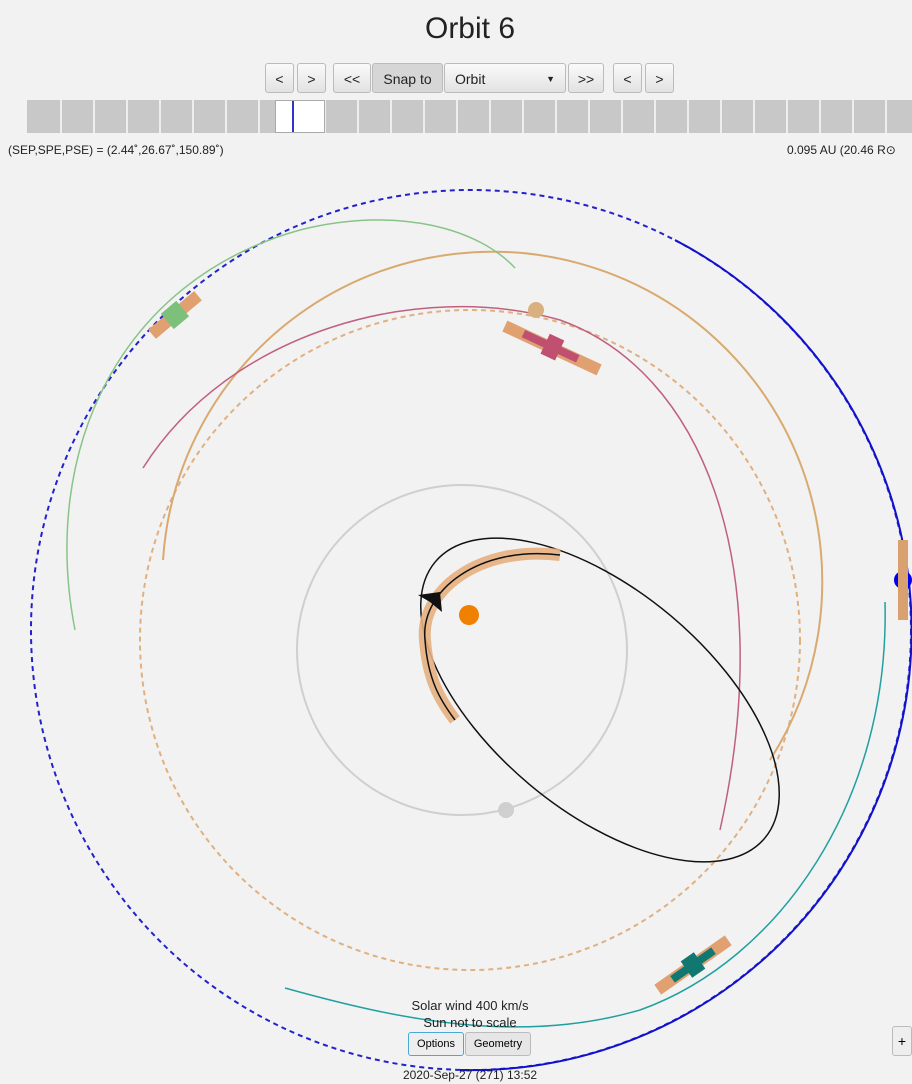  What do you see at coordinates (586, 78) in the screenshot?
I see `last-button: >>` at bounding box center [586, 78].